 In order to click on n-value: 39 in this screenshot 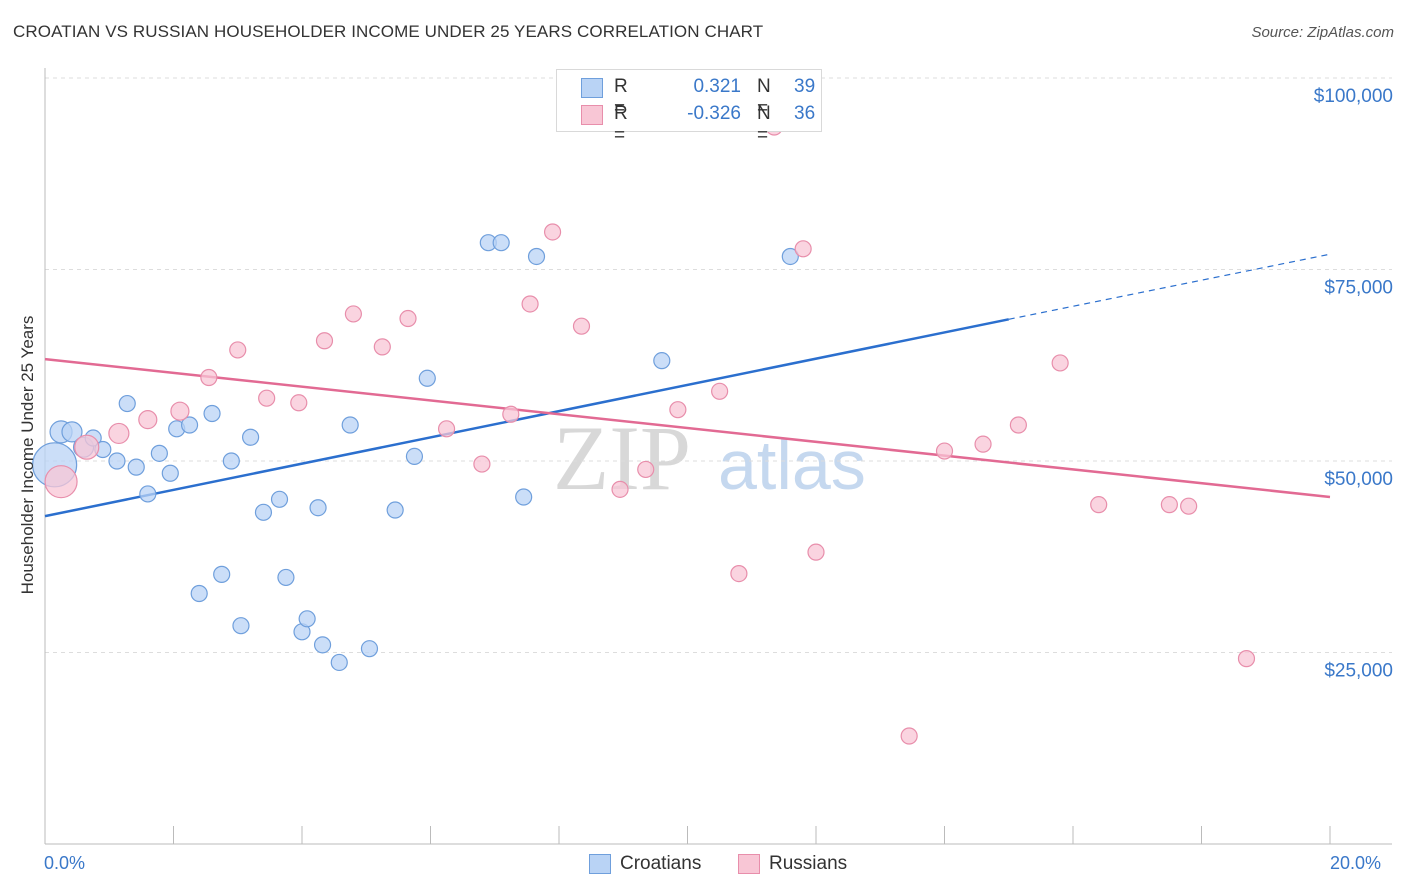, I will do `click(805, 86)`.